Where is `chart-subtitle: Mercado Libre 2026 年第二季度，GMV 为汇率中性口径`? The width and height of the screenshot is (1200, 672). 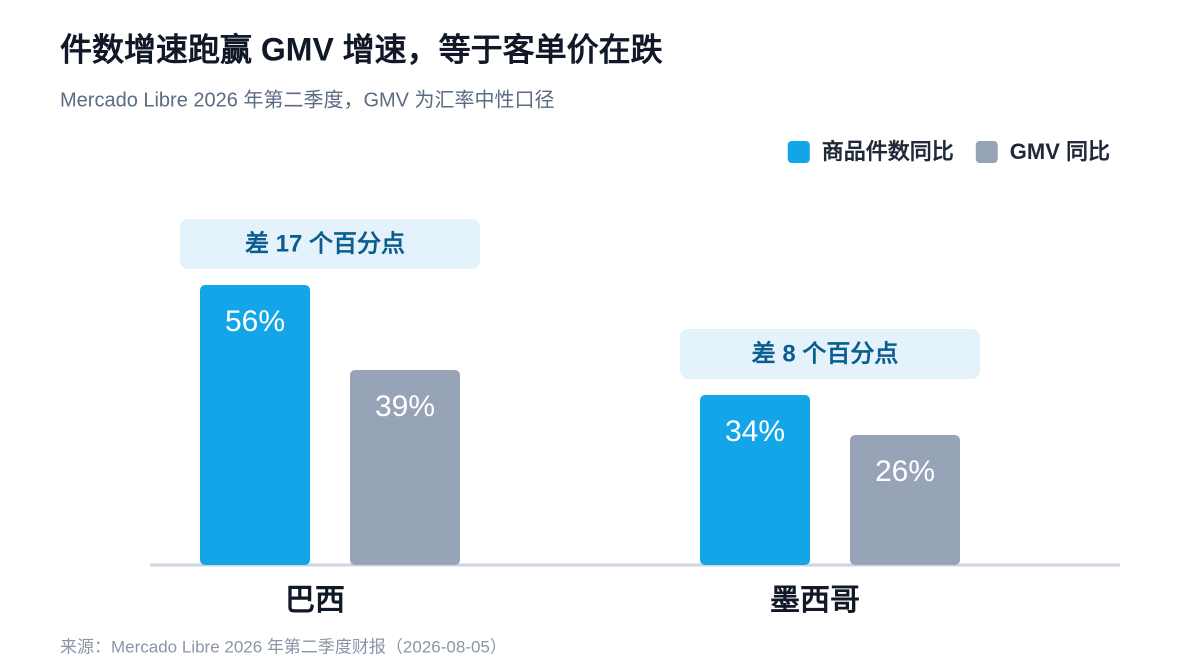 chart-subtitle: Mercado Libre 2026 年第二季度，GMV 为汇率中性口径 is located at coordinates (307, 99).